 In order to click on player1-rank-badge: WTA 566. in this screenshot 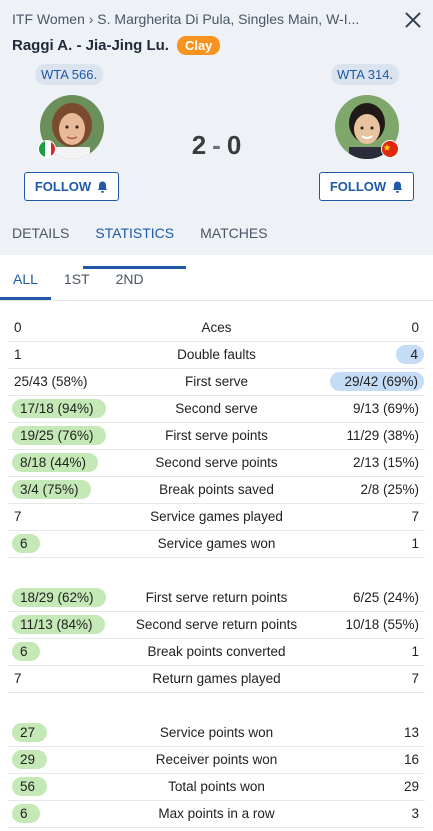, I will do `click(69, 74)`.